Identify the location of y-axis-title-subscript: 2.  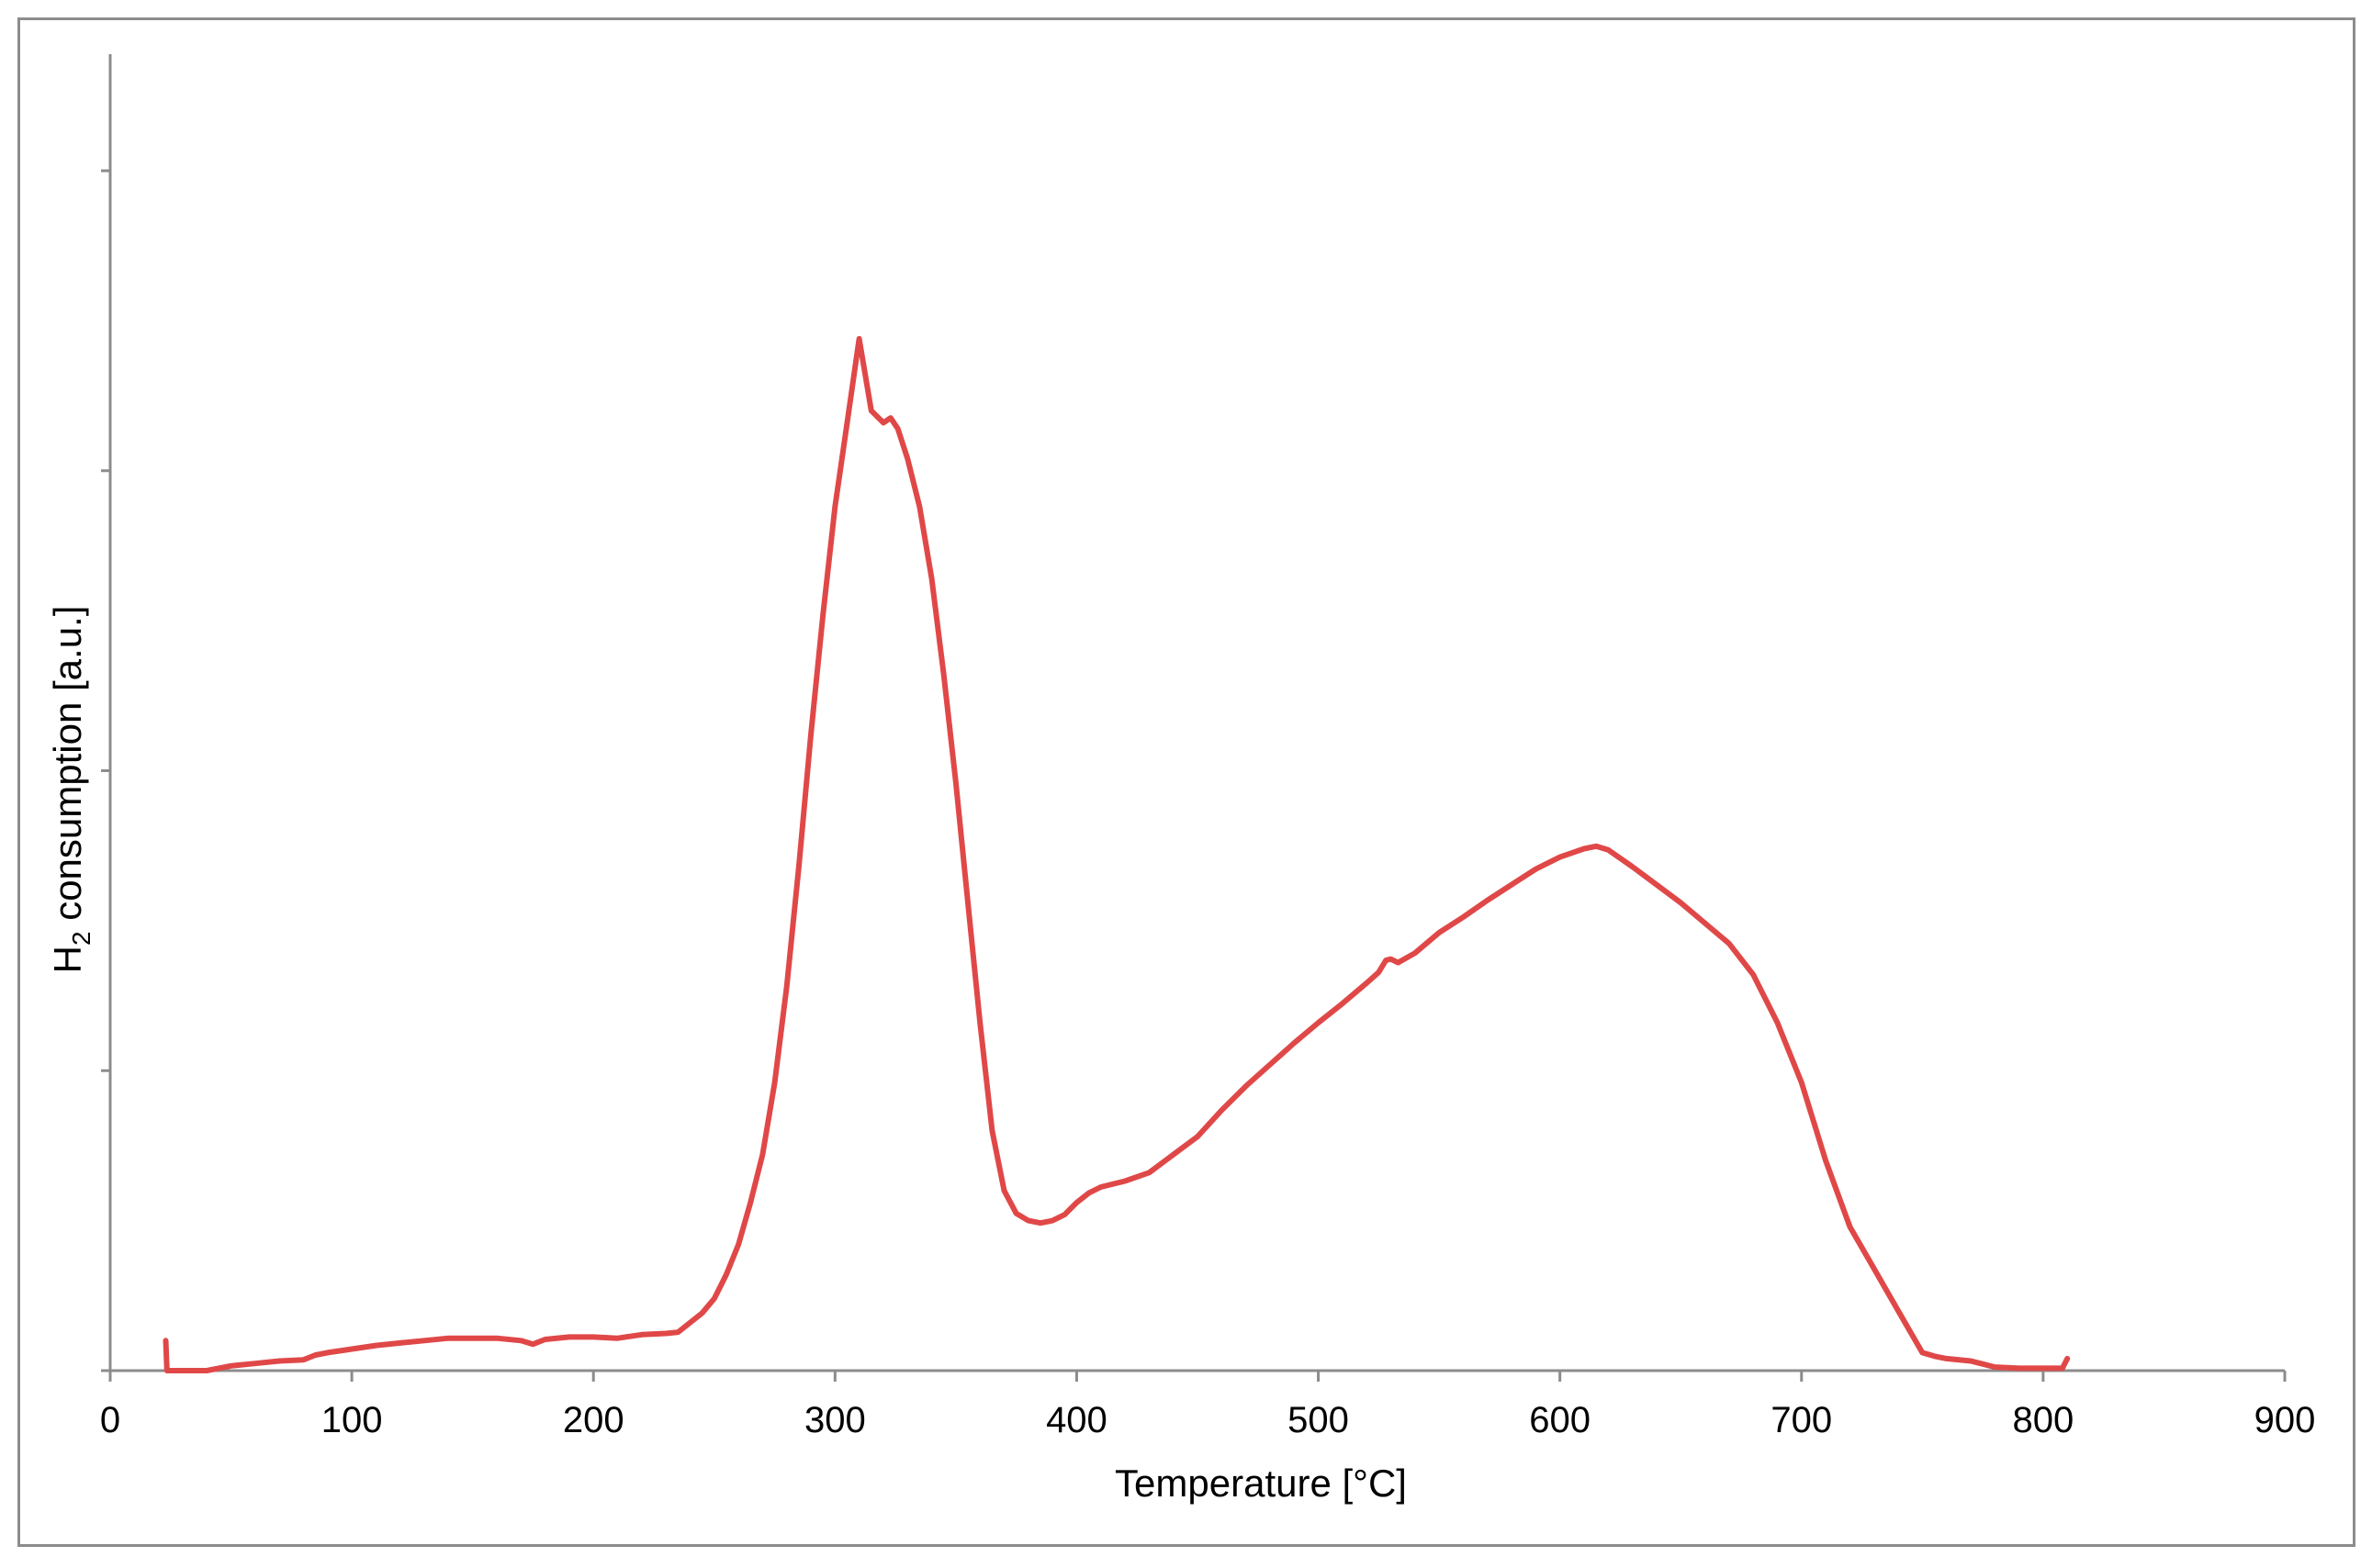
(81, 938).